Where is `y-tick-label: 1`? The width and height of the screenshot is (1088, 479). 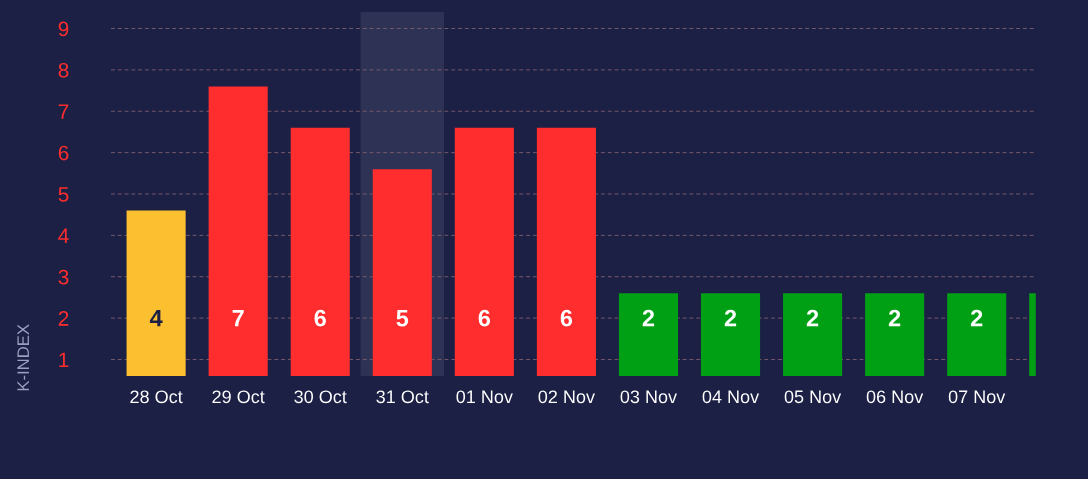
y-tick-label: 1 is located at coordinates (64, 360).